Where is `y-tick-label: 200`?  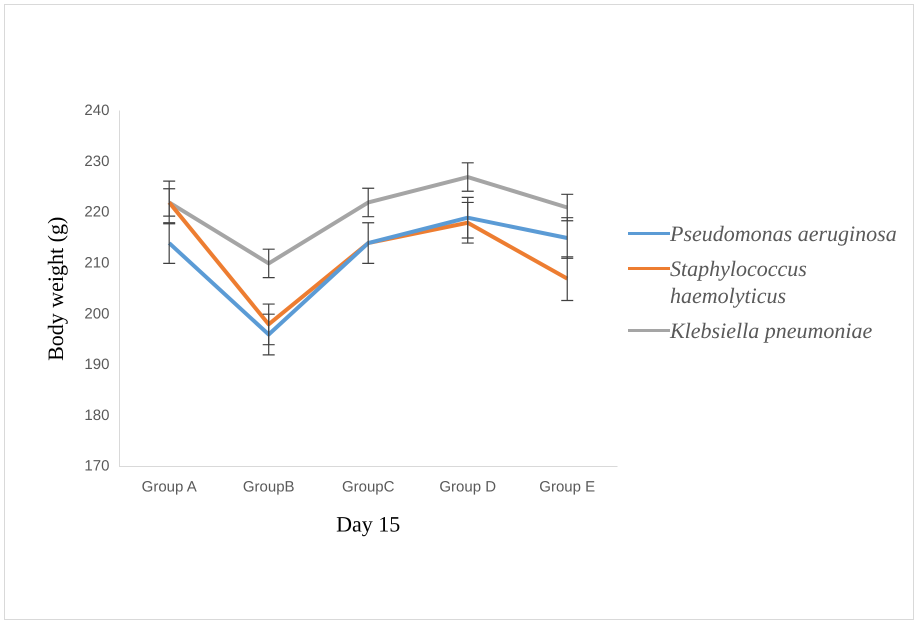 y-tick-label: 200 is located at coordinates (97, 313).